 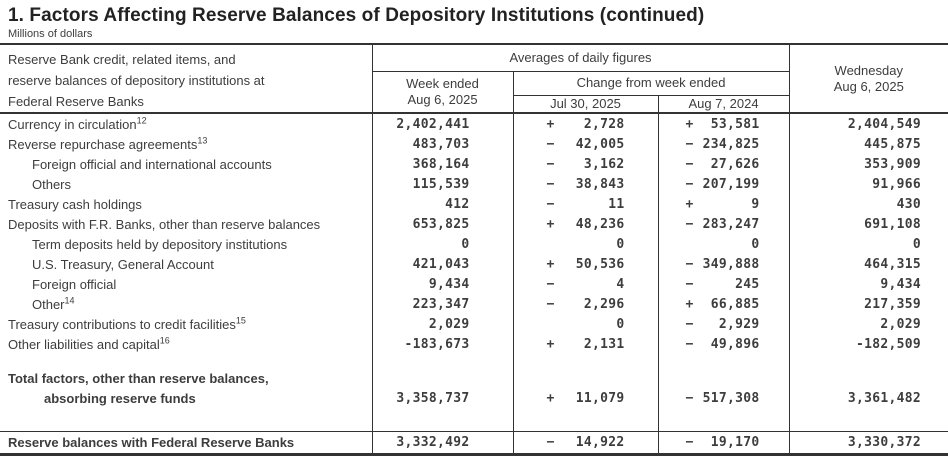 I want to click on wednesday-value: 3,330,372, so click(x=868, y=443).